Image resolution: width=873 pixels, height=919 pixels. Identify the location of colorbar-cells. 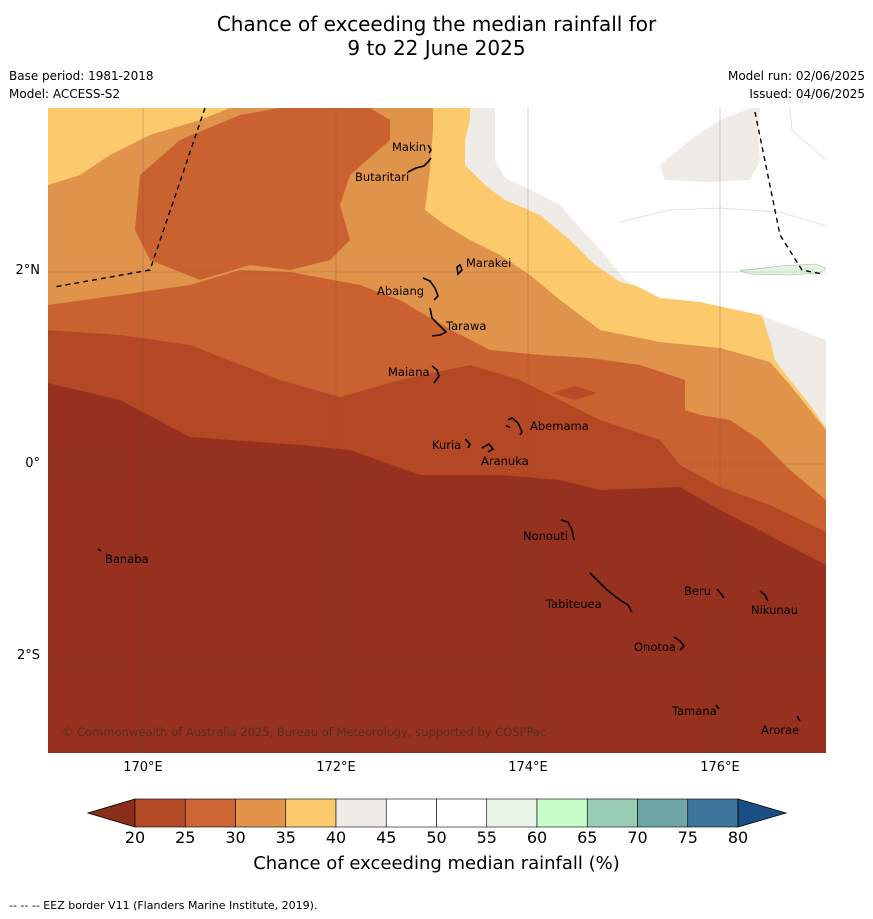
(437, 813).